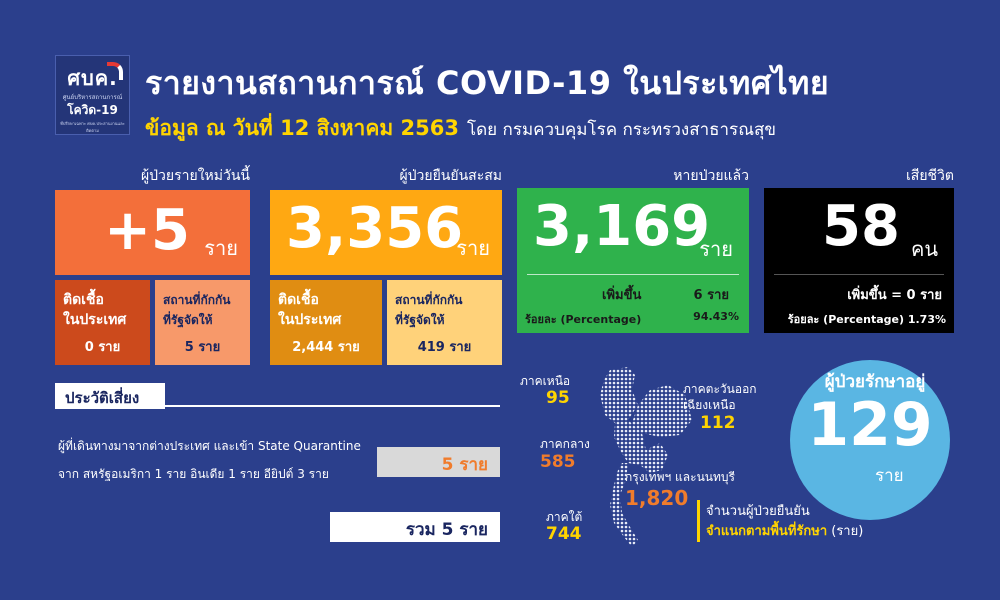 This screenshot has height=600, width=1000. Describe the element at coordinates (767, 531) in the screenshot. I see `legend-bold: จำแนกตามพื้นที่รักษา` at that location.